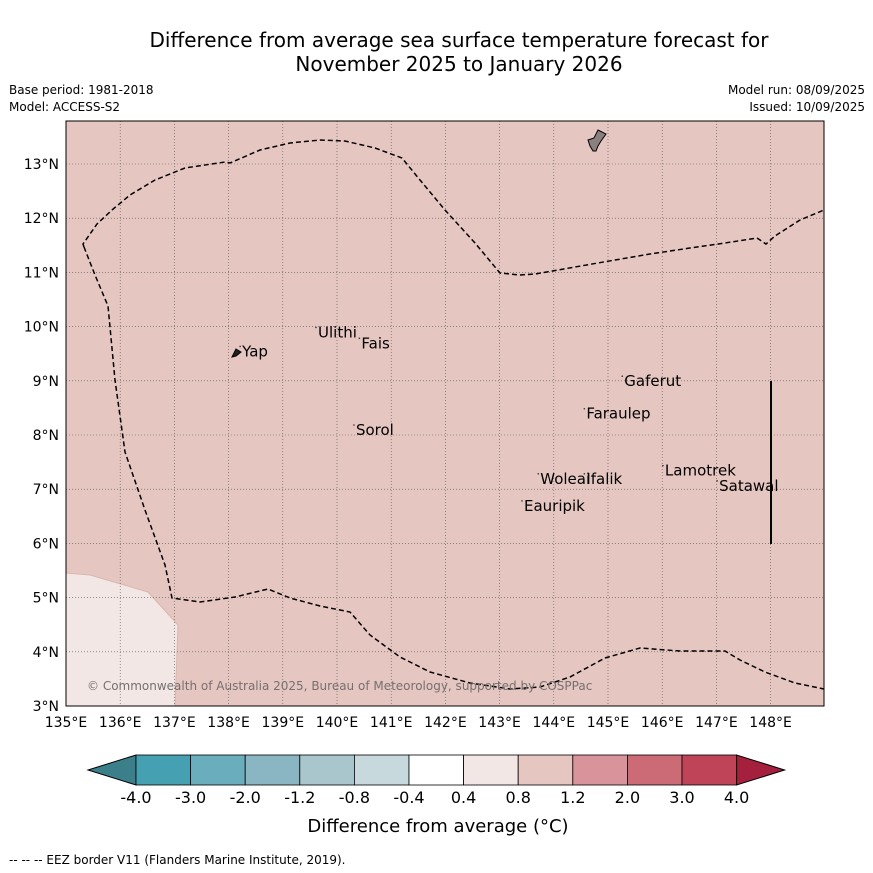 The height and width of the screenshot is (873, 873). What do you see at coordinates (46, 490) in the screenshot?
I see `latitude-label: 7°N` at bounding box center [46, 490].